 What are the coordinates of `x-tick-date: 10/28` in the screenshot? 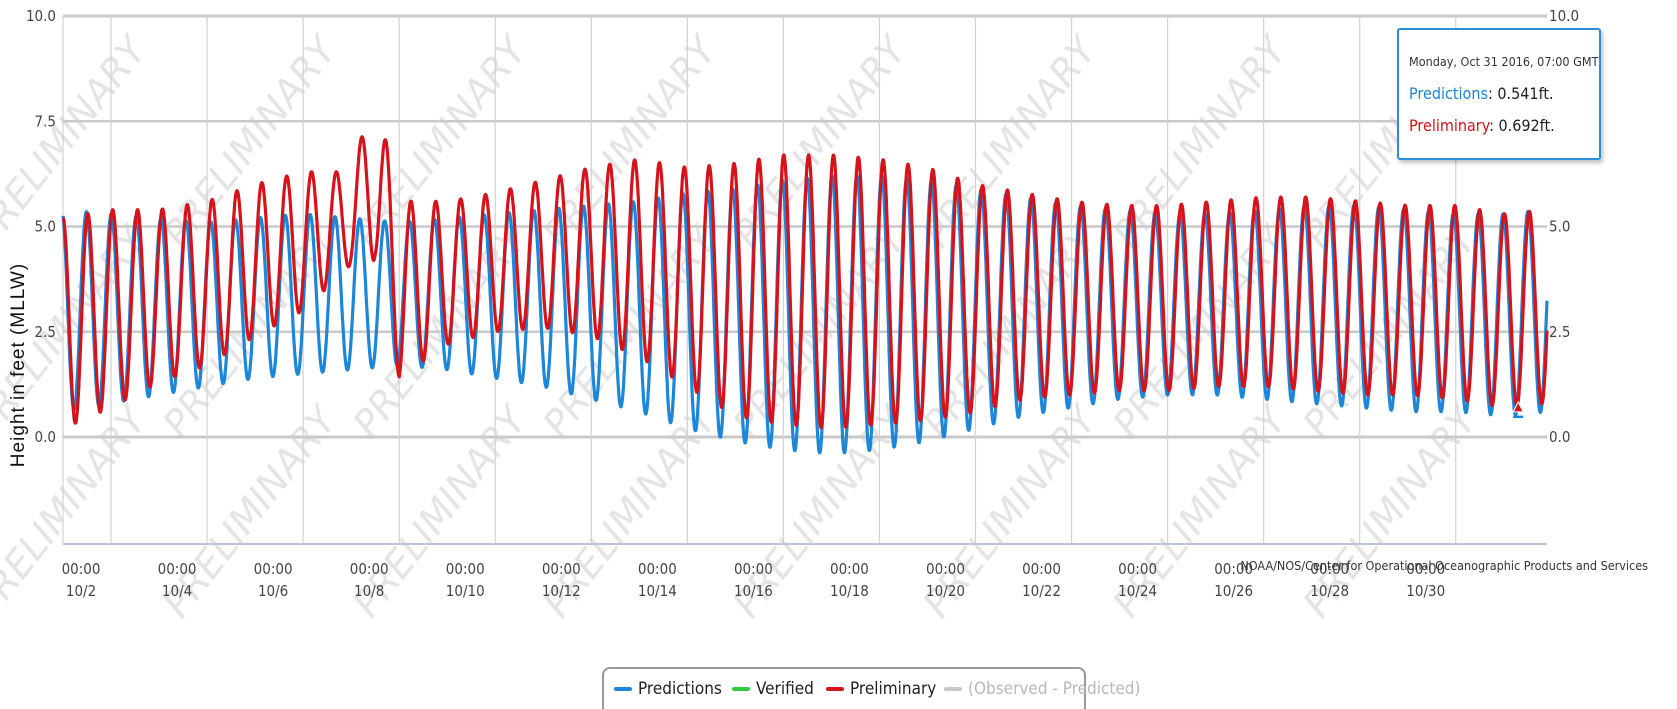 It's located at (1329, 591).